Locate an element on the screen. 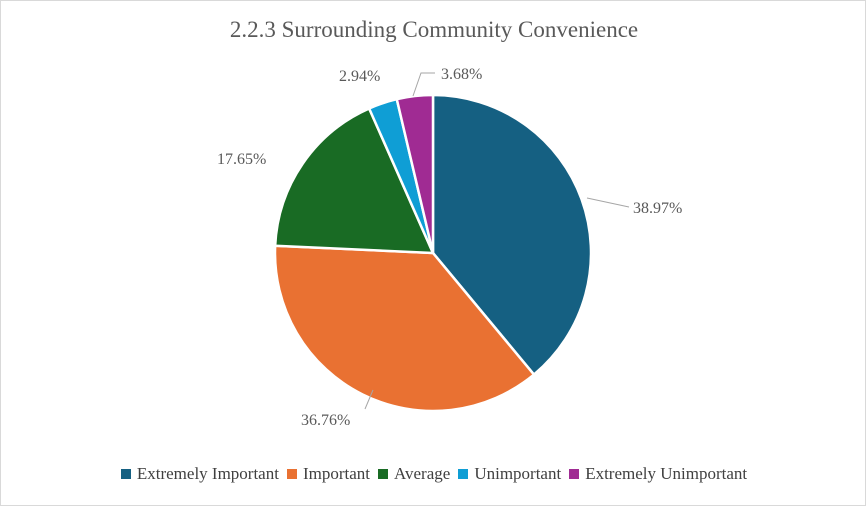 This screenshot has width=866, height=507. data-label: 2.94% is located at coordinates (359, 76).